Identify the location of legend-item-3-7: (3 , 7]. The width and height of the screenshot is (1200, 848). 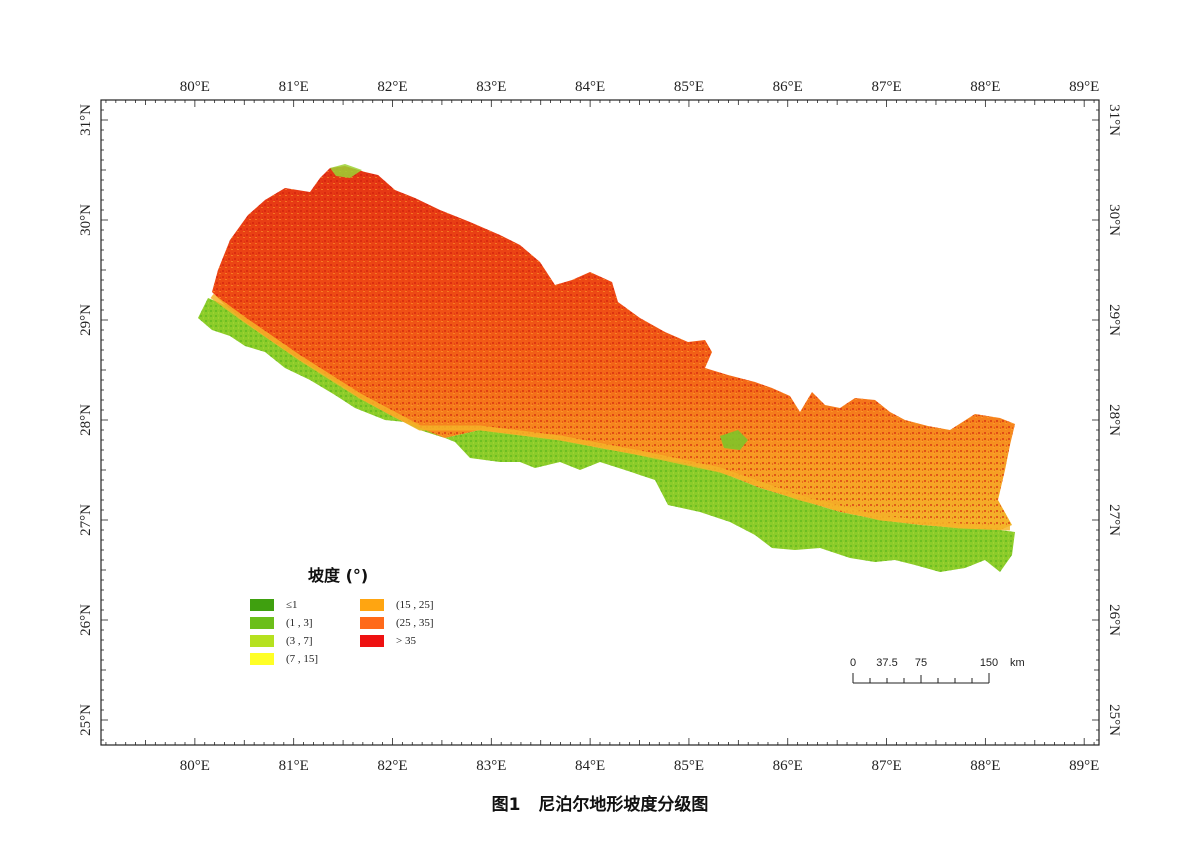
(281, 641).